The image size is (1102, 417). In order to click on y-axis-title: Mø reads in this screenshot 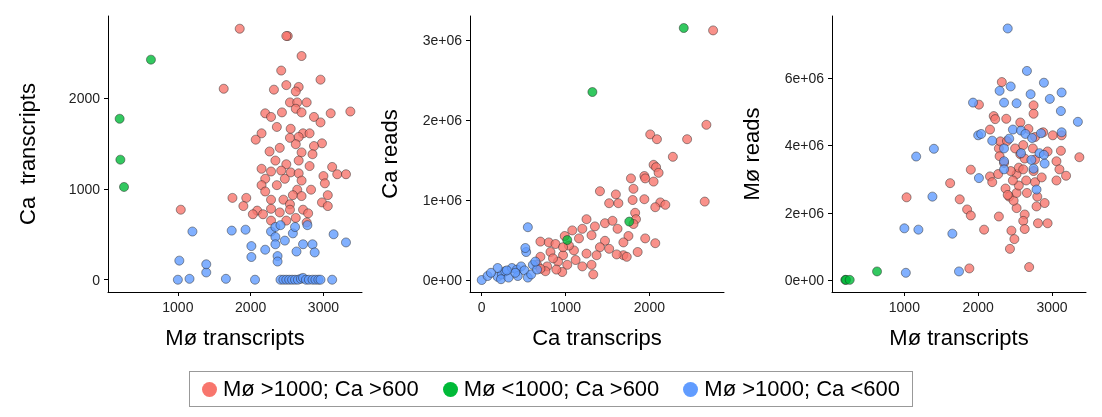, I will do `click(751, 154)`.